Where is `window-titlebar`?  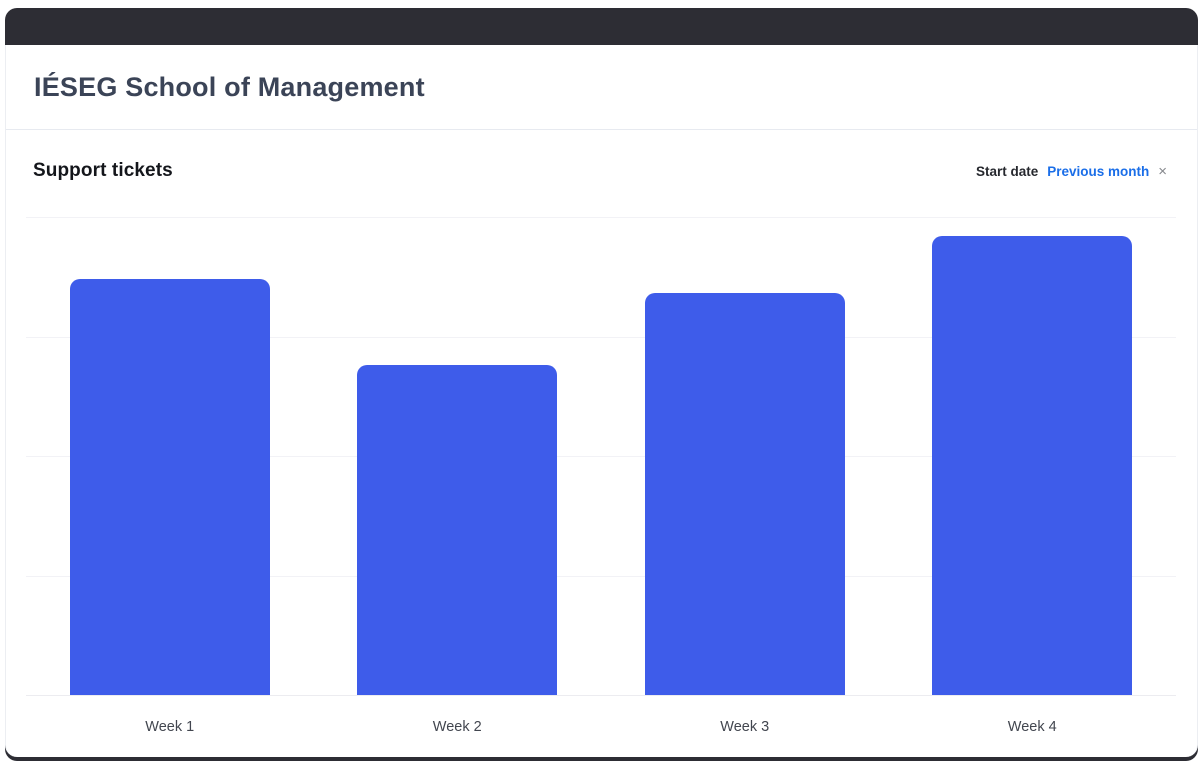
window-titlebar is located at coordinates (601, 26).